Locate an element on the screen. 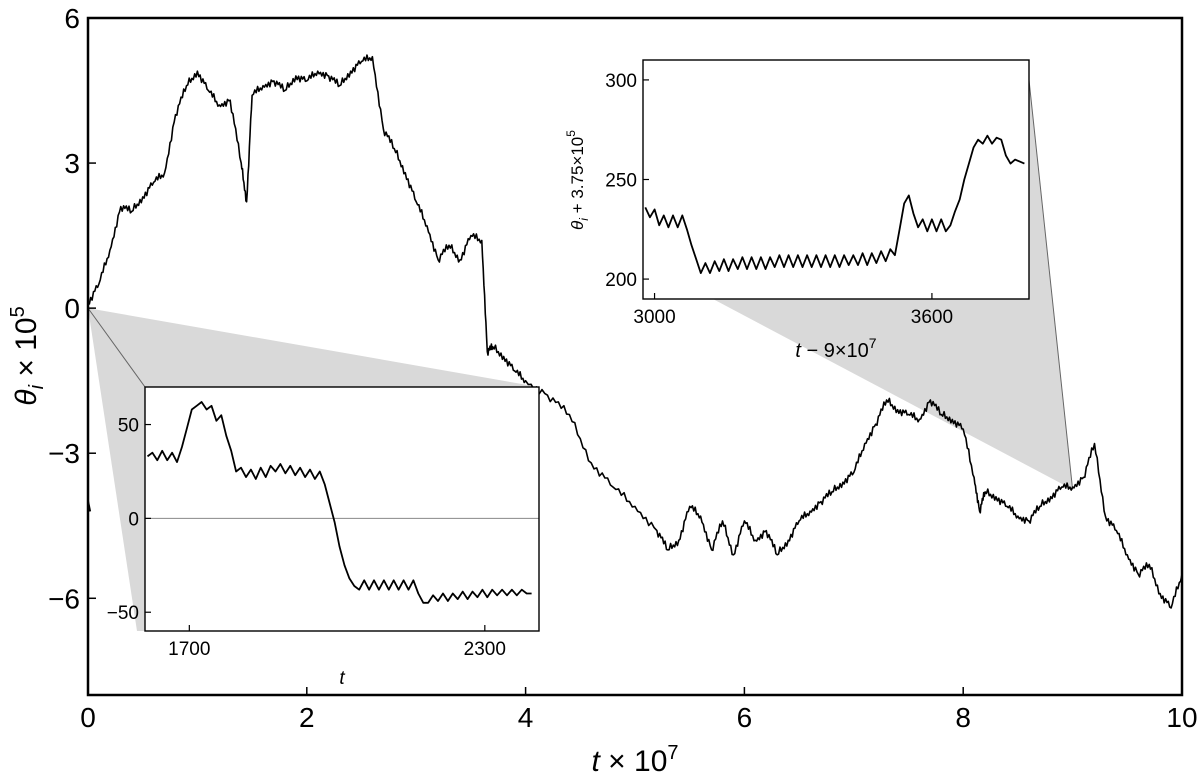 Image resolution: width=1200 pixels, height=781 pixels. ir-ylabel-exp: 5 is located at coordinates (571, 133).